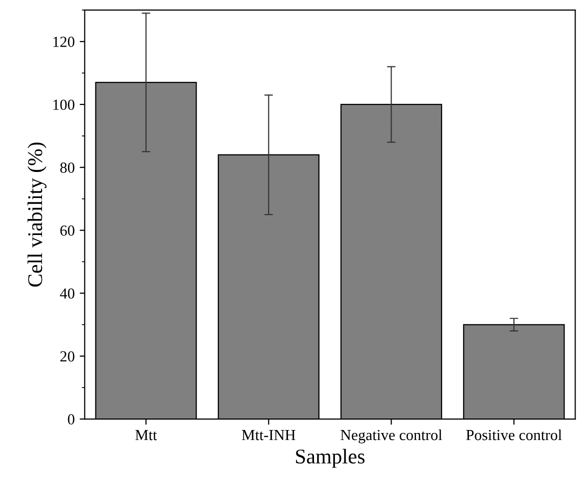 This screenshot has width=584, height=480. I want to click on y-tick-label: 0, so click(71, 419).